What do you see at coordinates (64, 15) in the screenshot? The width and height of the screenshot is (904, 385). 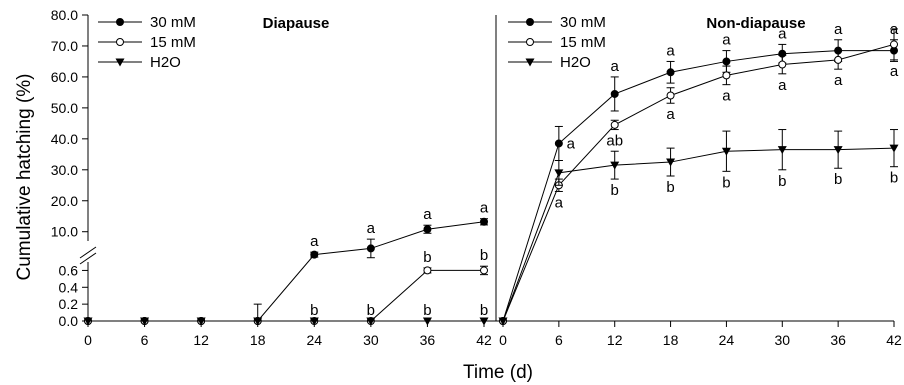 I see `y-tick-label: 80.0` at bounding box center [64, 15].